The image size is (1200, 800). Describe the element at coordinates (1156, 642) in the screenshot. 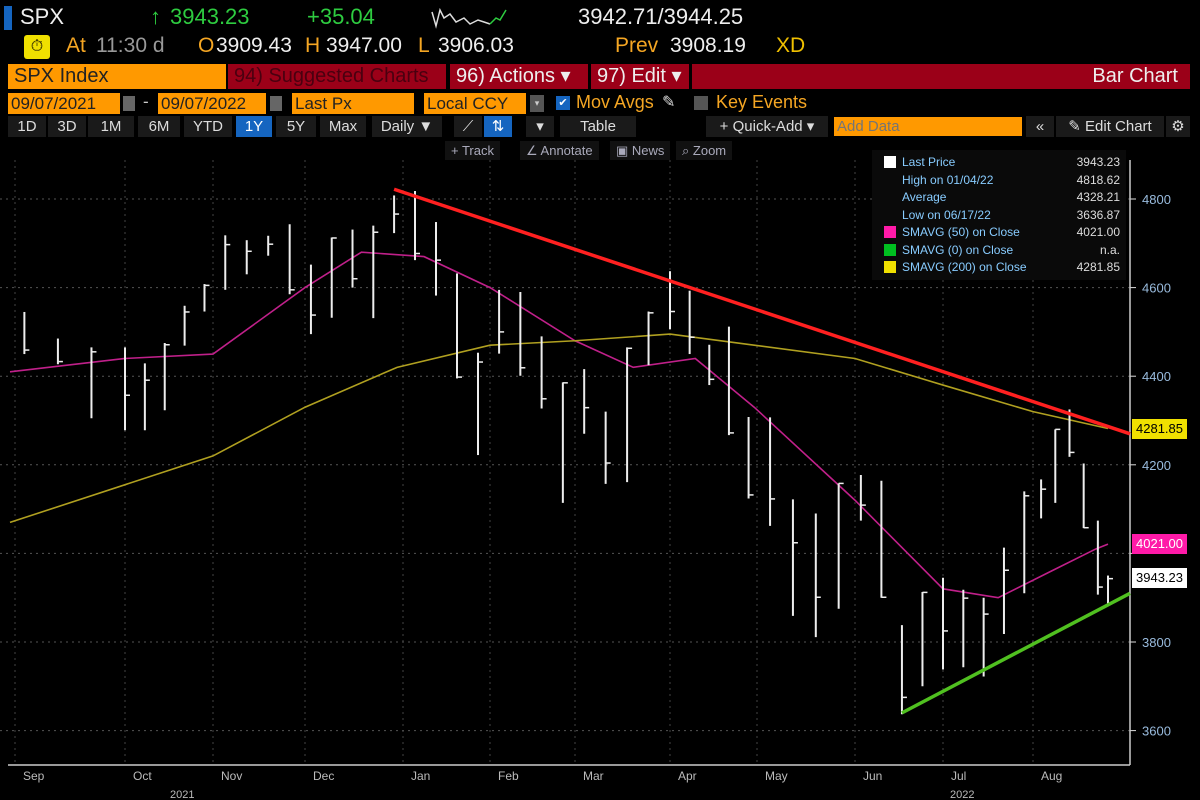

I see `y-tick-label: 3800` at that location.